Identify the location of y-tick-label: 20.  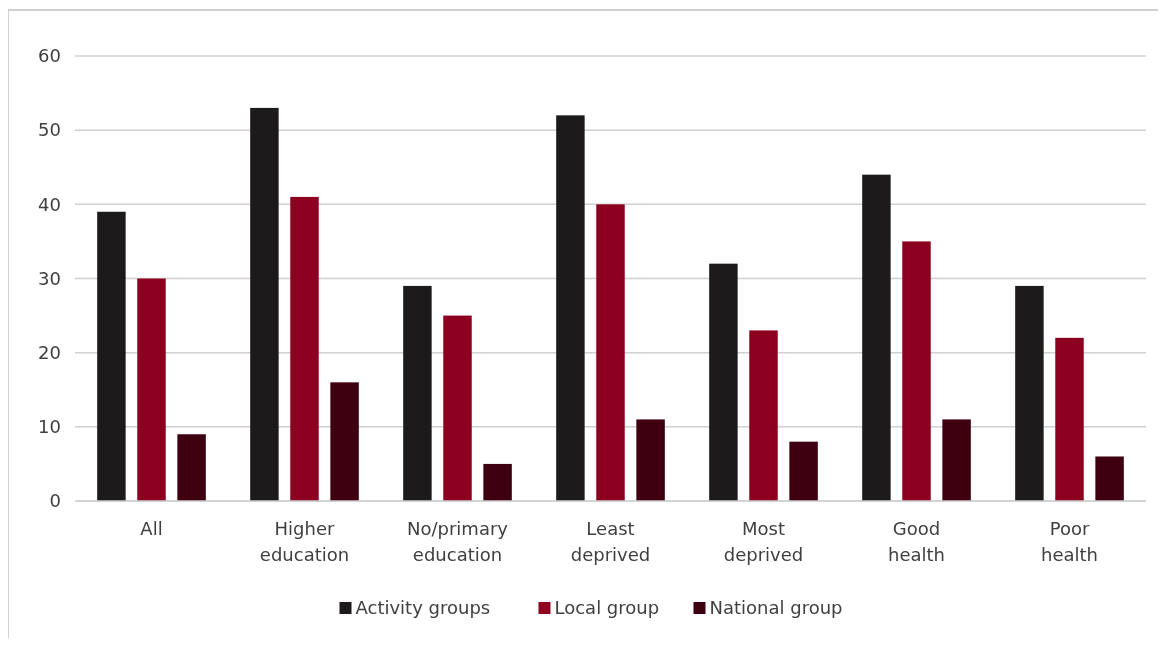
(49, 352).